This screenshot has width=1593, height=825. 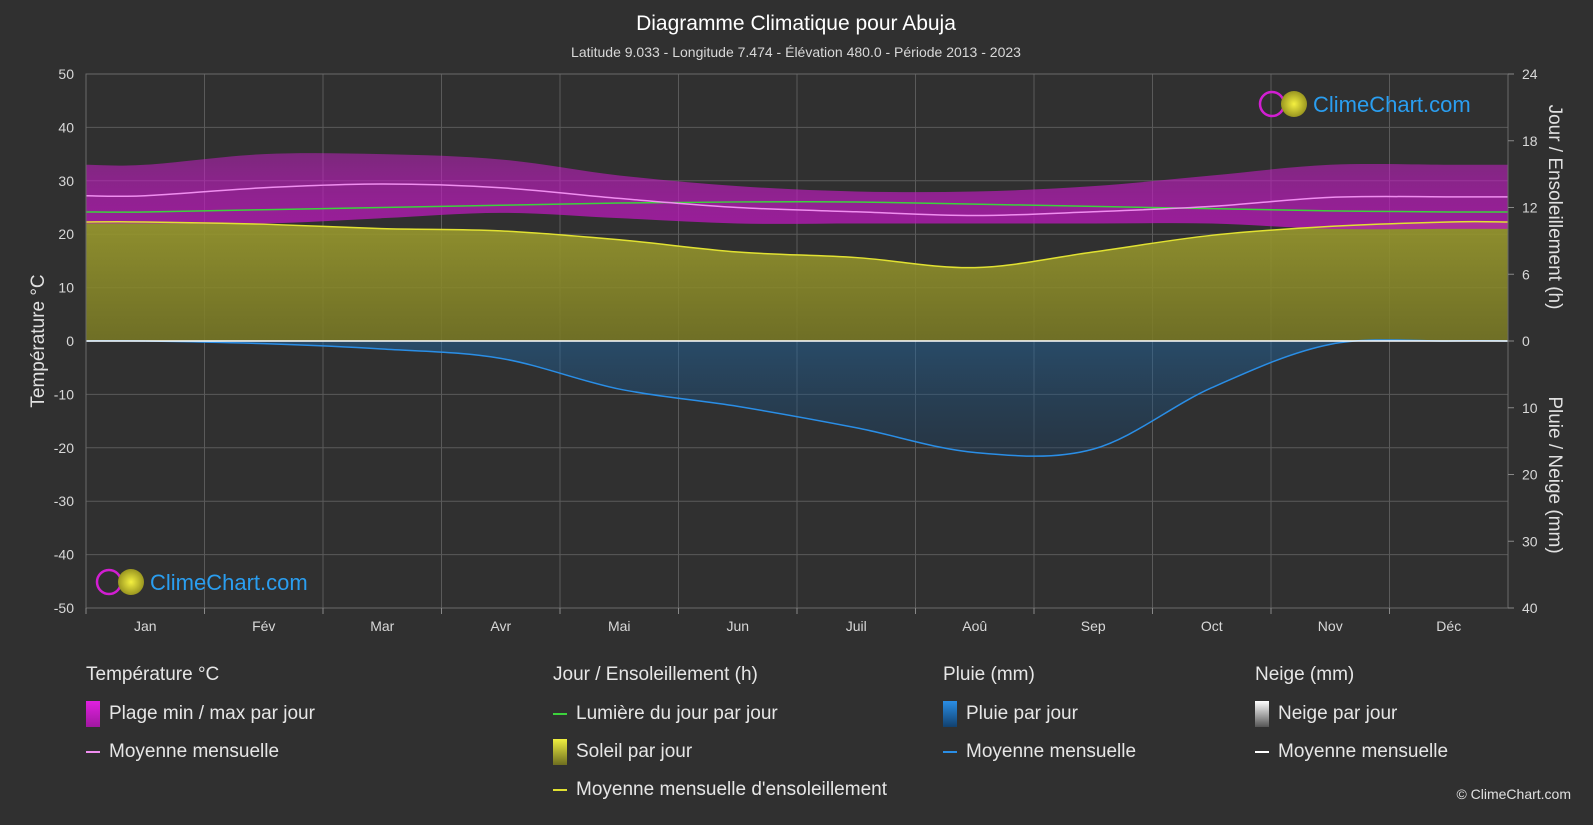 I want to click on temp-range-band, so click(x=797, y=191).